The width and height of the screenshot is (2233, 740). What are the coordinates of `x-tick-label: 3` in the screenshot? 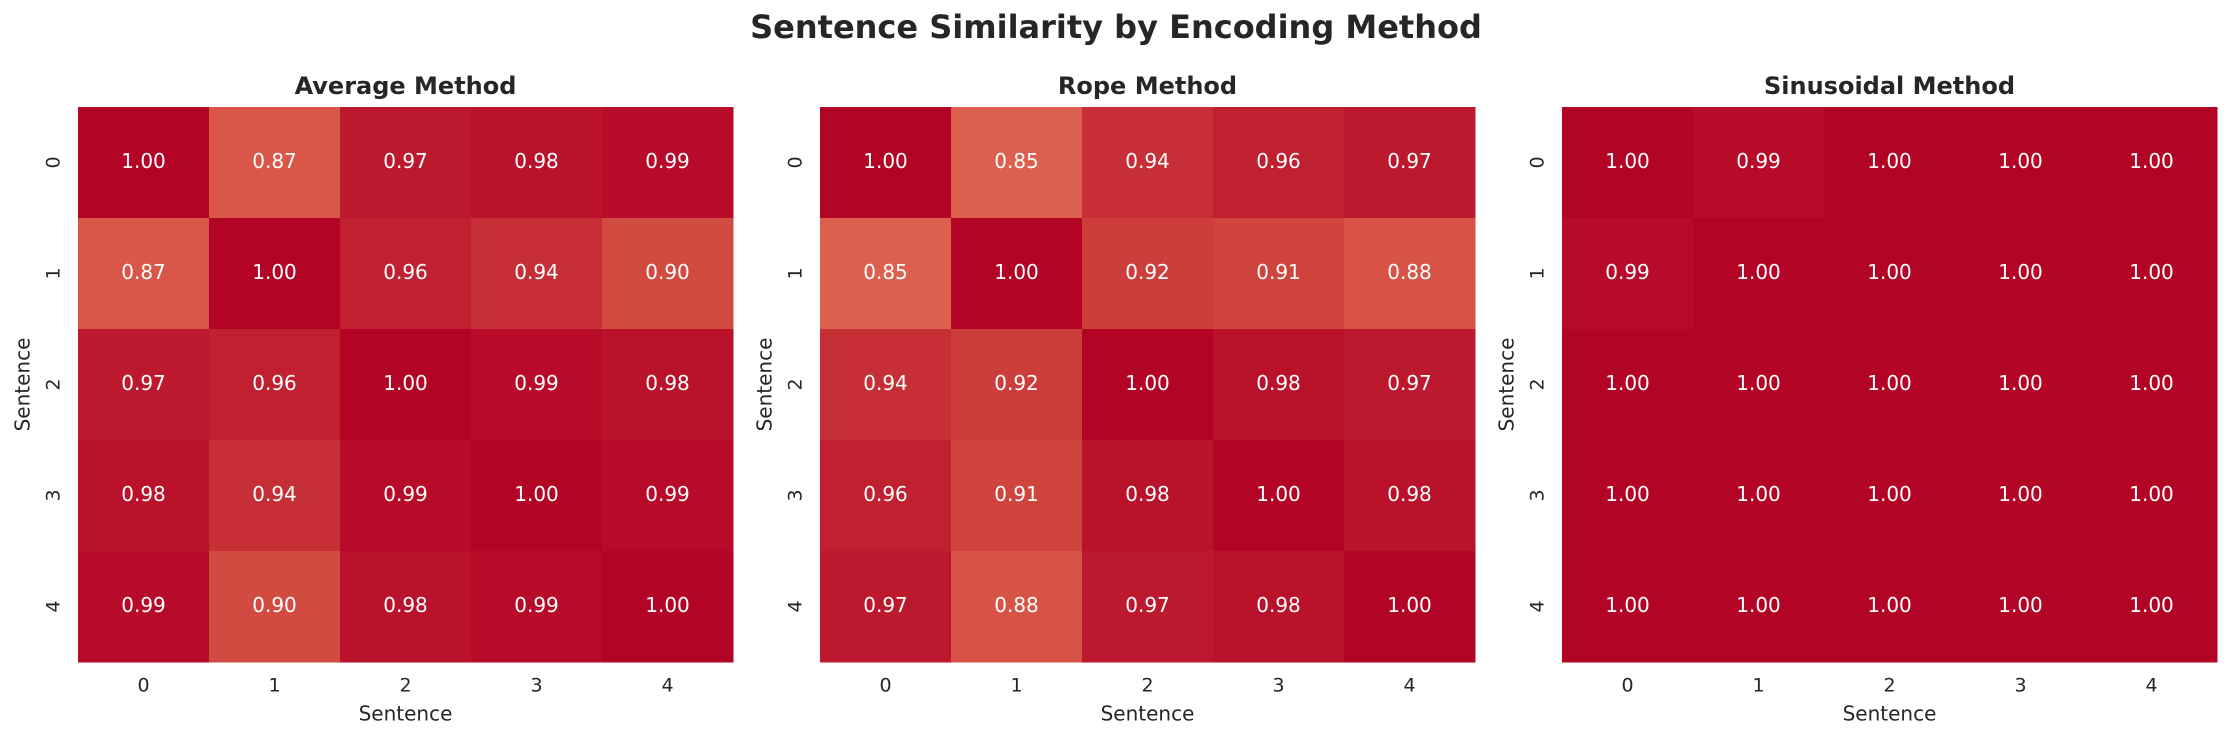 It's located at (1278, 686).